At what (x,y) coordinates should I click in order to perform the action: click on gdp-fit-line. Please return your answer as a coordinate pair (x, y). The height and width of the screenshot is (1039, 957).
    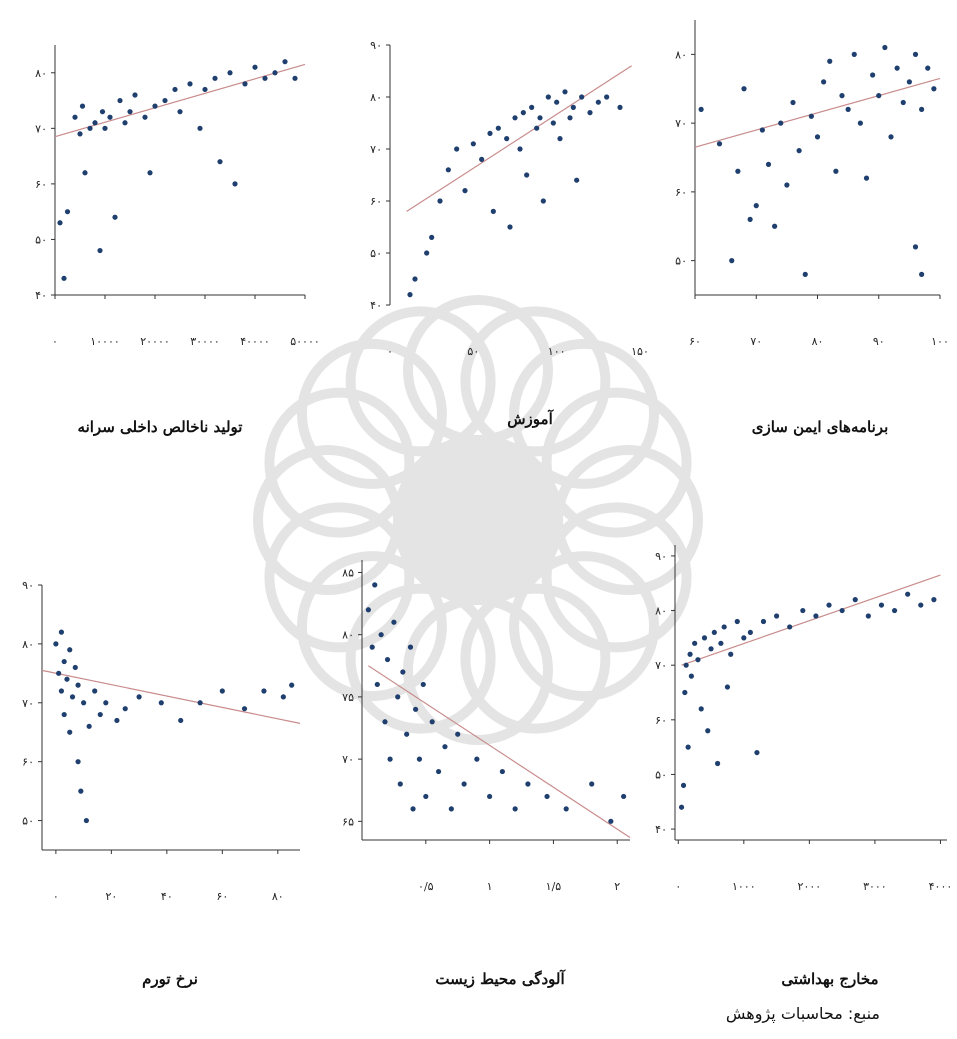
    Looking at the image, I should click on (180, 100).